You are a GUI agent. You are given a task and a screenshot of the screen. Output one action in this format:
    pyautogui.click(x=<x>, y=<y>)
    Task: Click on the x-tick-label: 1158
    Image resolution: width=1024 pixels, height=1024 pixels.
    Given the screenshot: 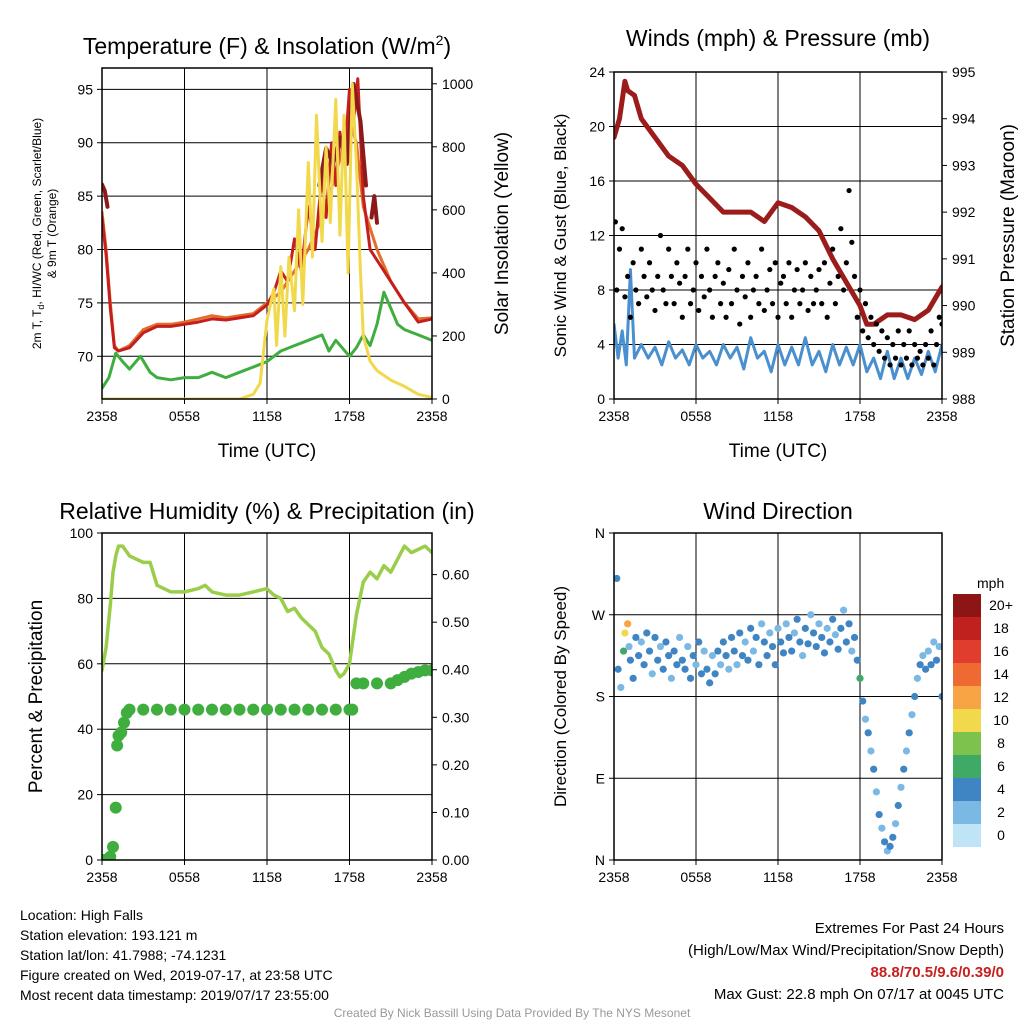 What is the action you would take?
    pyautogui.click(x=778, y=416)
    